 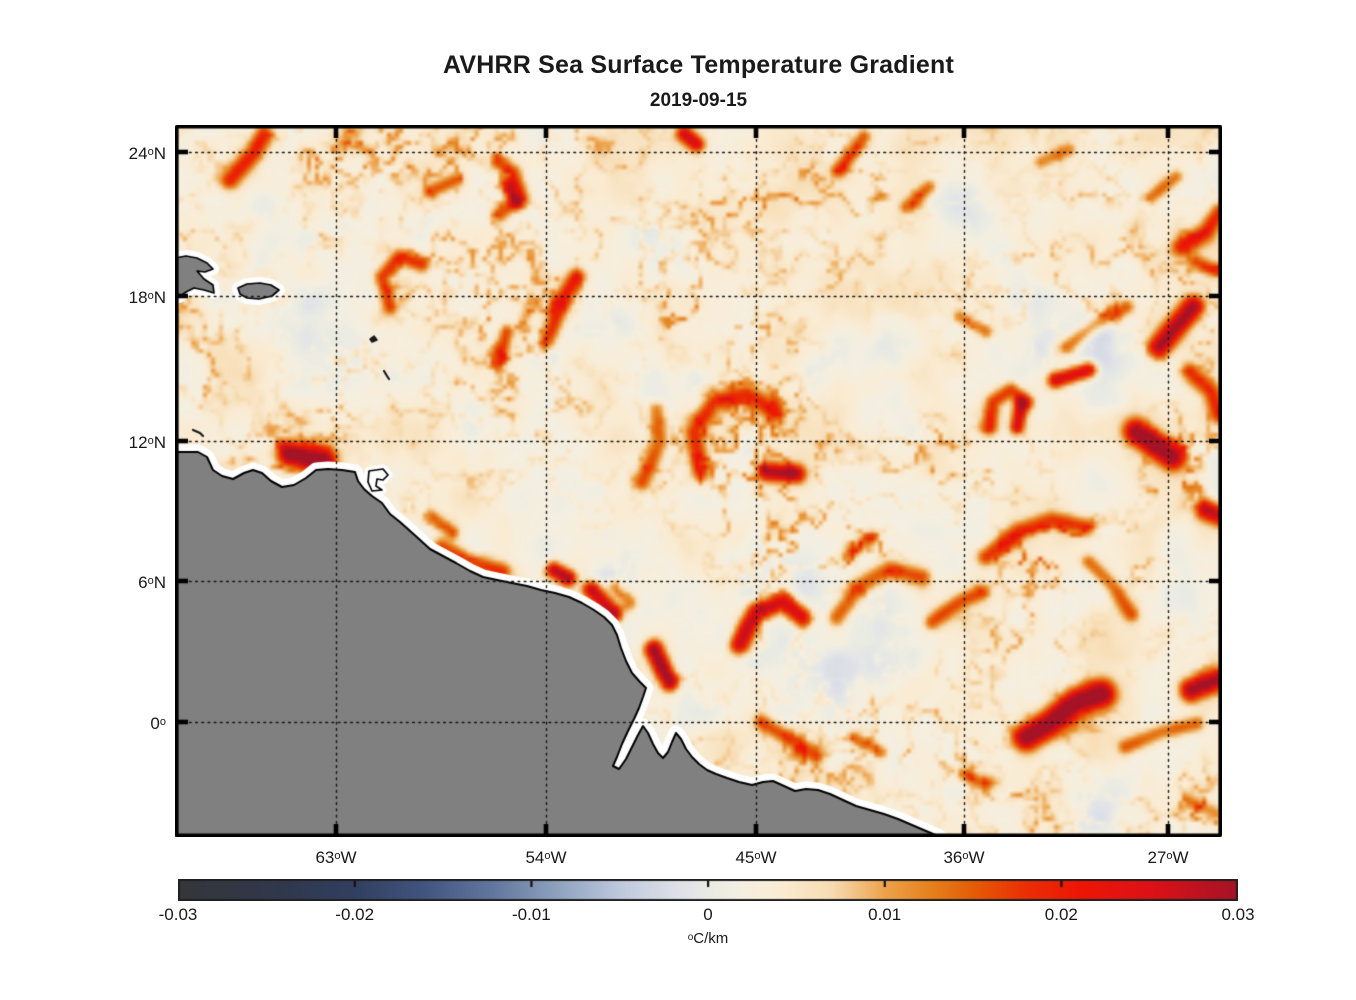 What do you see at coordinates (885, 914) in the screenshot?
I see `colorbar-tick-label: 0.01` at bounding box center [885, 914].